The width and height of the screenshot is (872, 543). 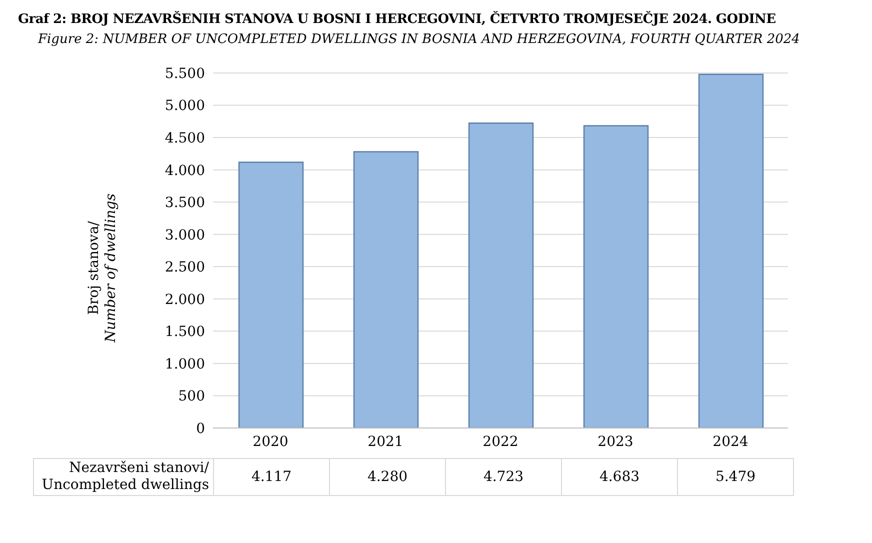 What do you see at coordinates (500, 442) in the screenshot?
I see `x-tick-label: 2022` at bounding box center [500, 442].